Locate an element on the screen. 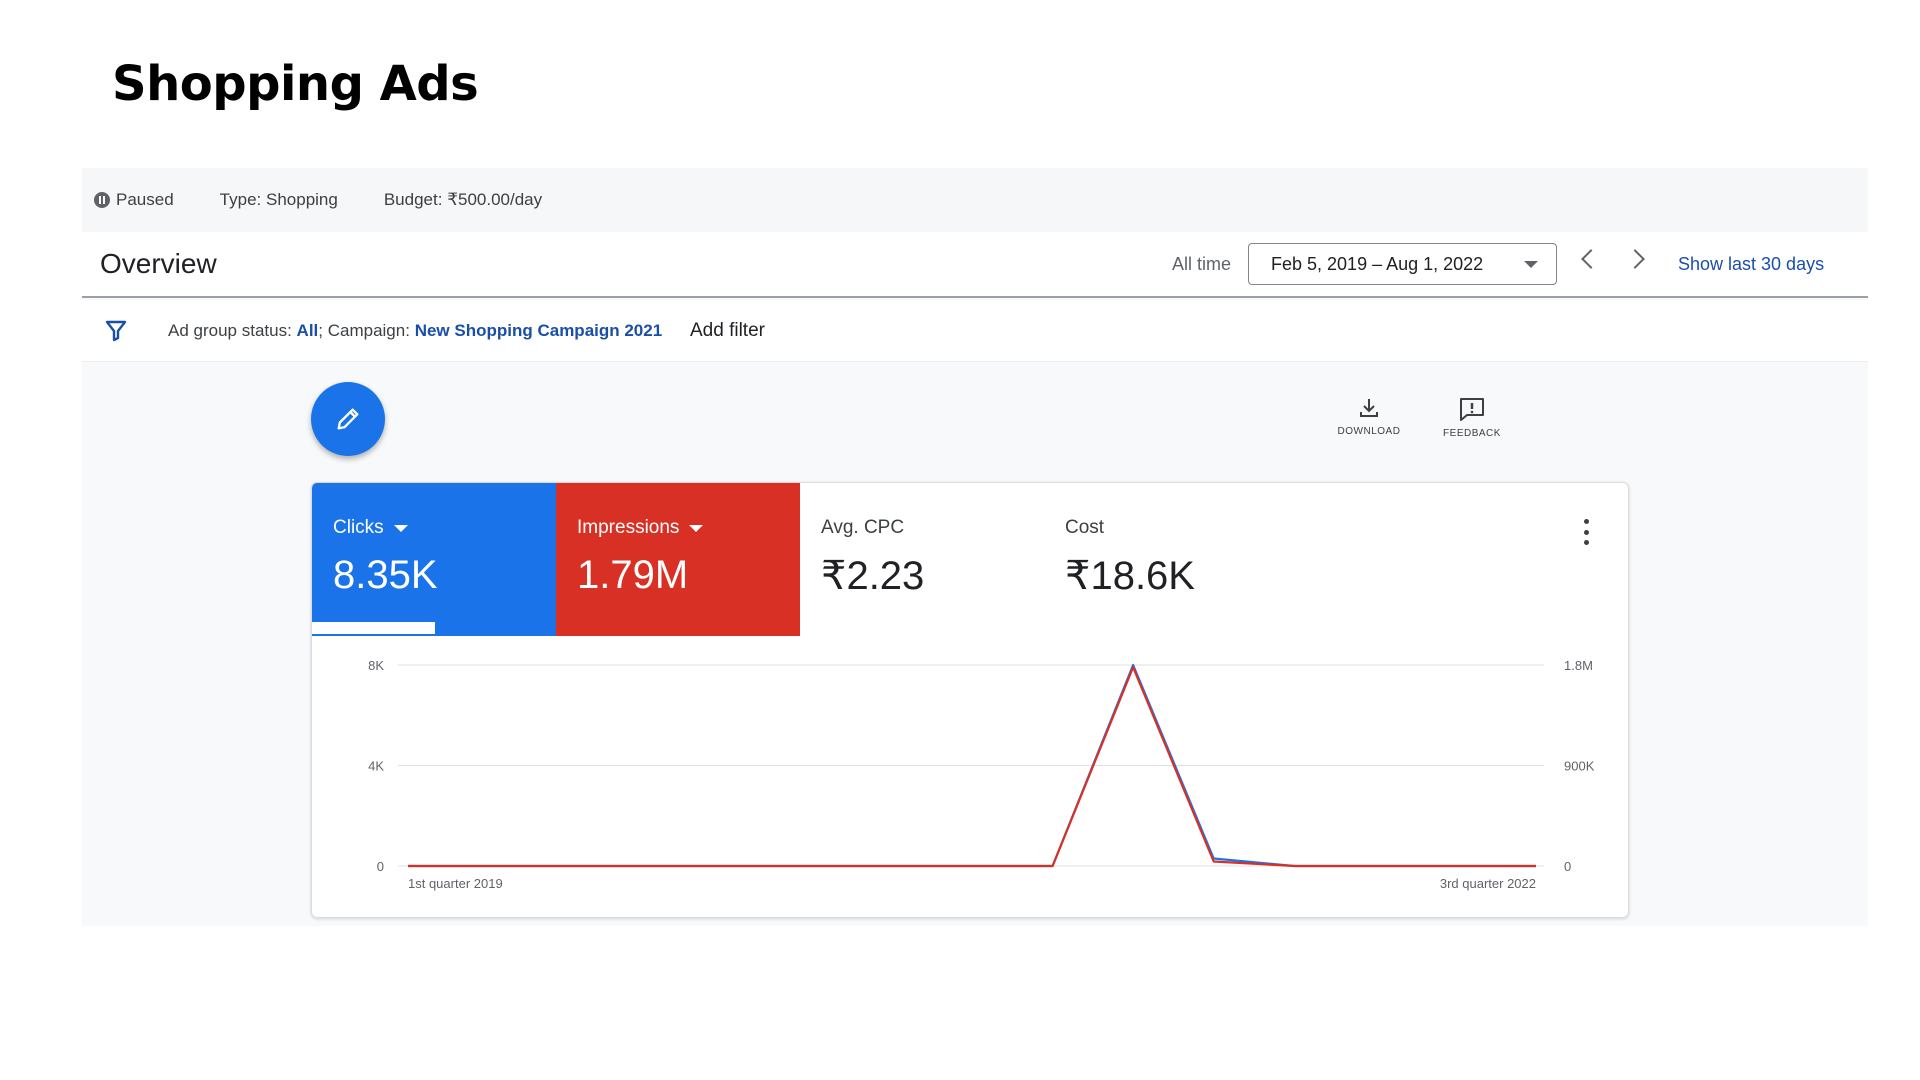 The image size is (1920, 1080). type-label: Type: is located at coordinates (240, 199).